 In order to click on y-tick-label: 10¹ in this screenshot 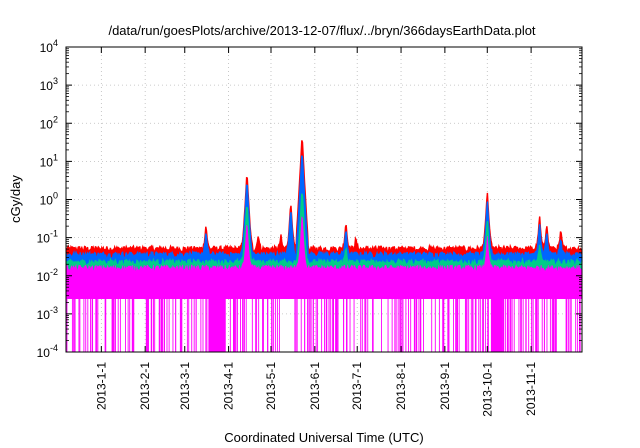, I will do `click(49, 160)`.